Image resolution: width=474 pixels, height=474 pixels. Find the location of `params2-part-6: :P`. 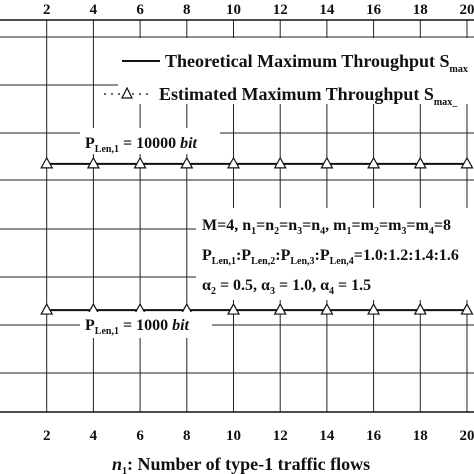

params2-part-6: :P is located at coordinates (322, 255).